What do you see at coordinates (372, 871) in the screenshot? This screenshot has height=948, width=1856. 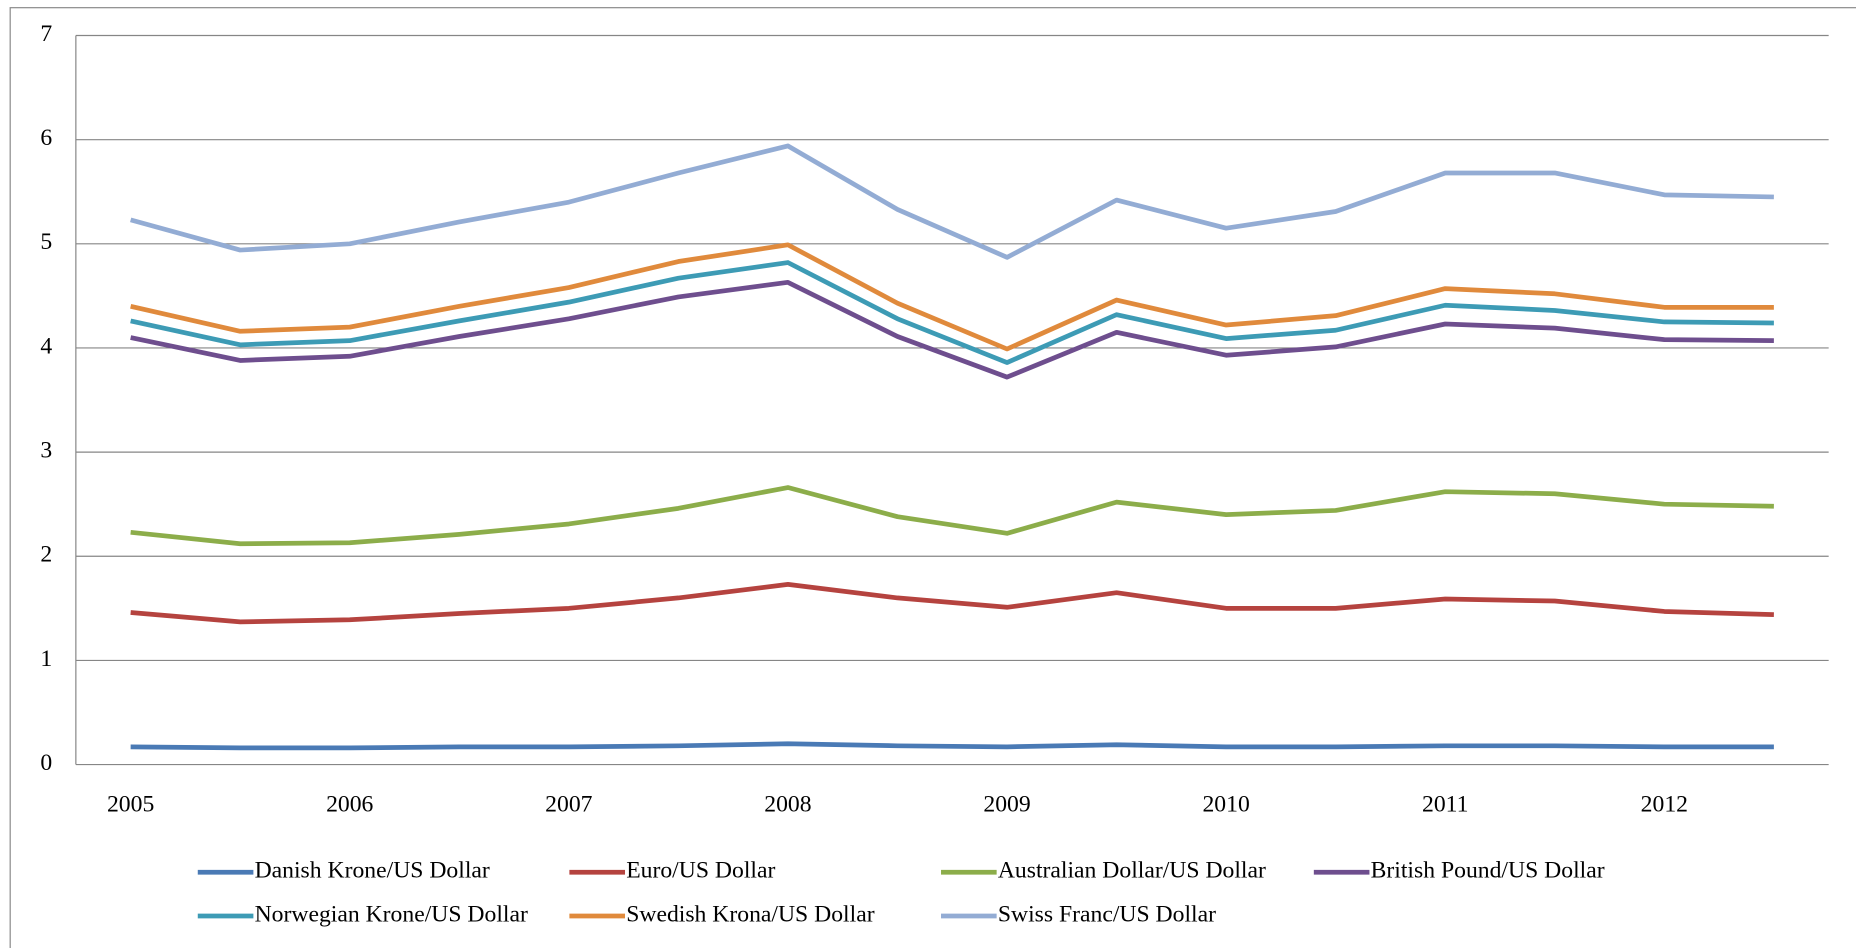 I see `legend-label: Danish Krone/US Dollar` at bounding box center [372, 871].